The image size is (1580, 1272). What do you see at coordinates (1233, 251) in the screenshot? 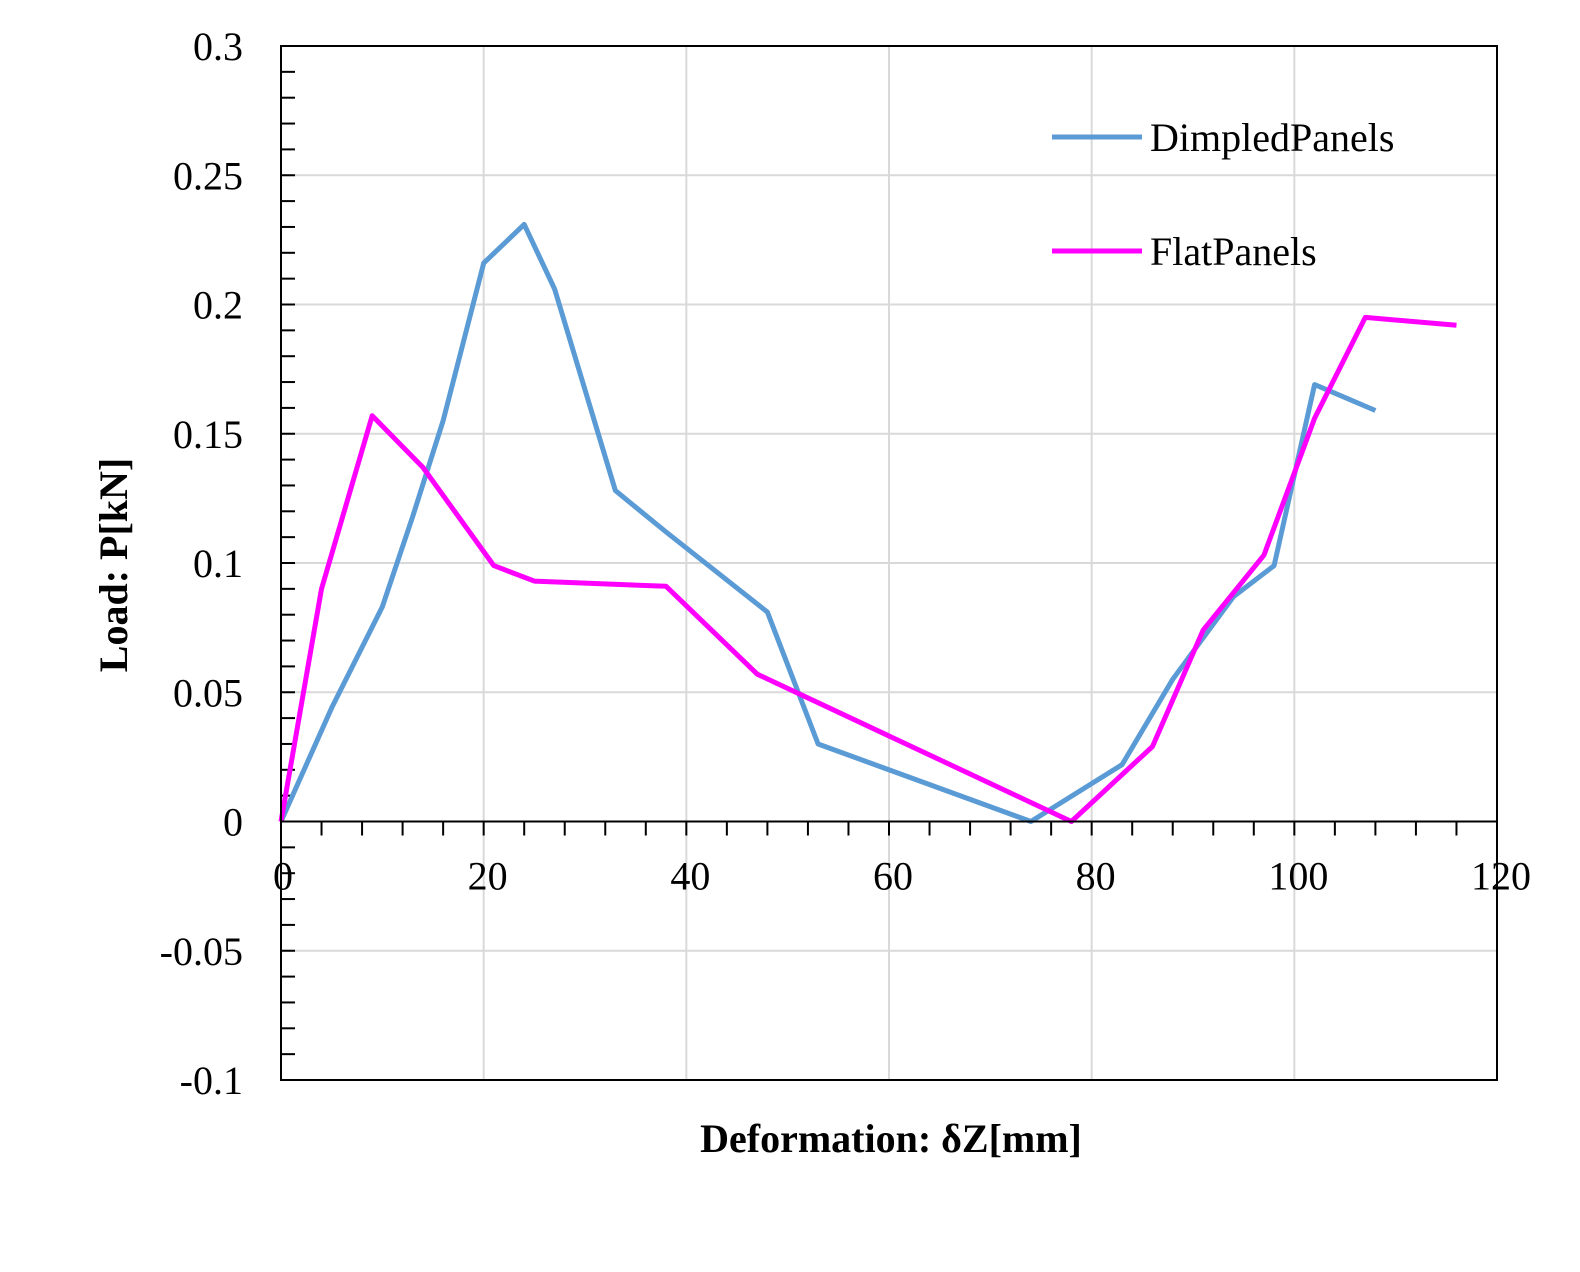
I see `legend-label-flat-panels: FlatPanels` at bounding box center [1233, 251].